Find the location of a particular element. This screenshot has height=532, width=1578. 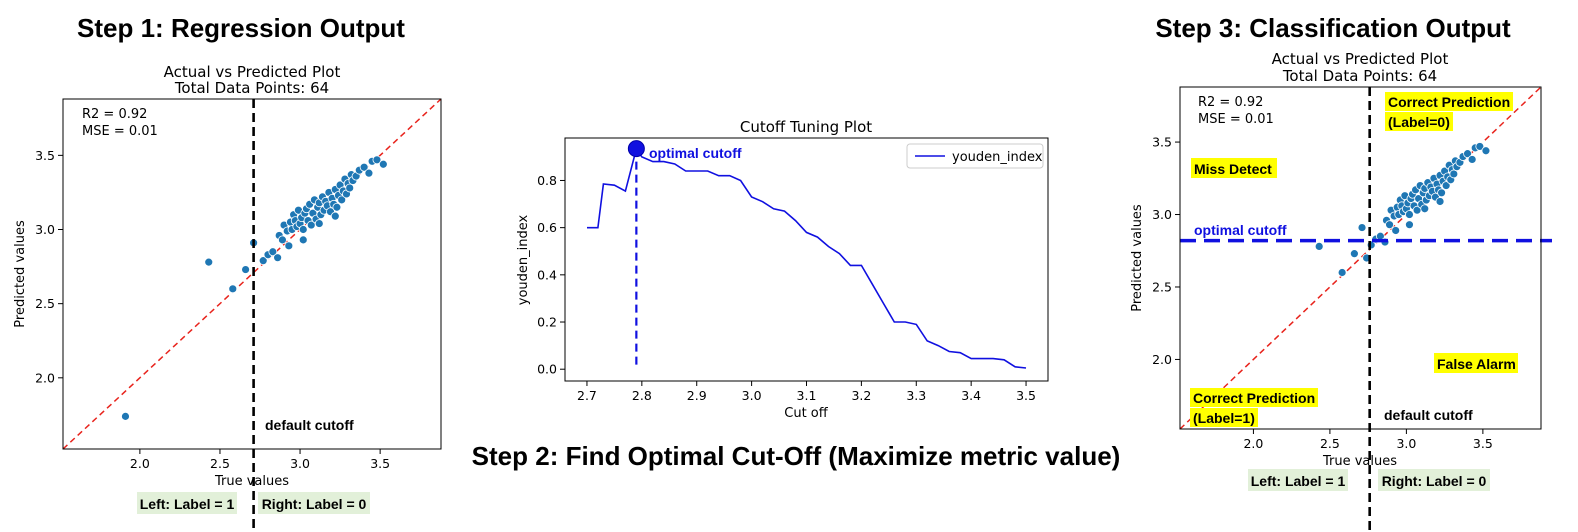

chart2-ytick-label: 0.4 is located at coordinates (547, 274).